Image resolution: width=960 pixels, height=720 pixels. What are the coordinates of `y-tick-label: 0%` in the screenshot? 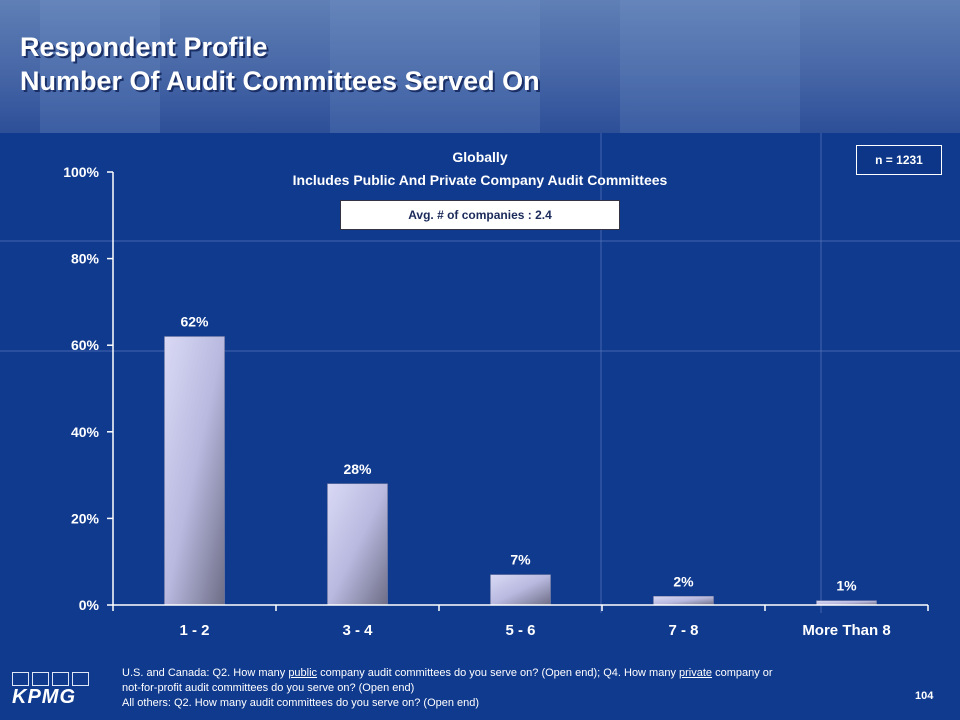 It's located at (89, 605).